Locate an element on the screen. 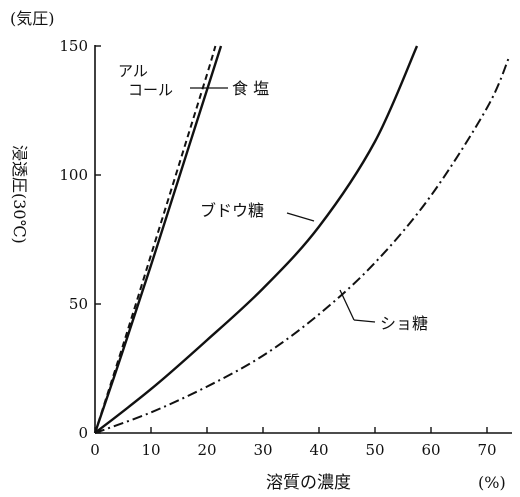 The width and height of the screenshot is (520, 497). glucose-leader-line is located at coordinates (300, 217).